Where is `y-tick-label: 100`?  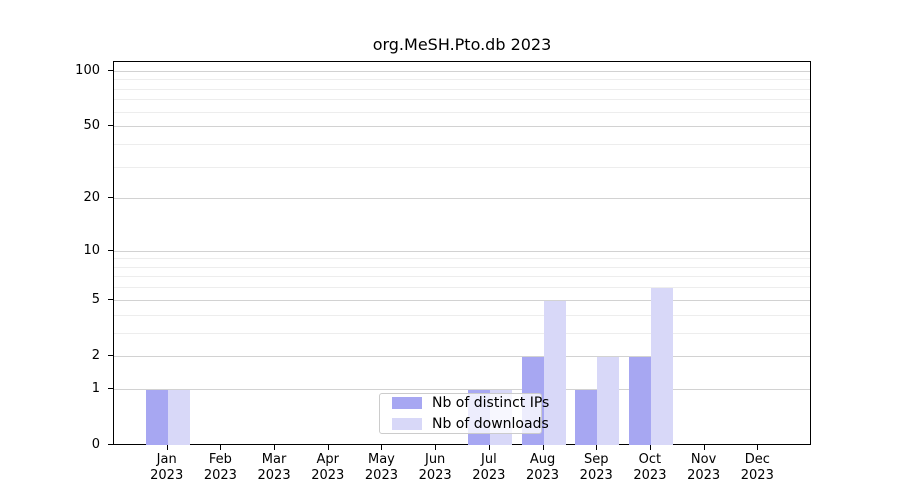
y-tick-label: 100 is located at coordinates (87, 70).